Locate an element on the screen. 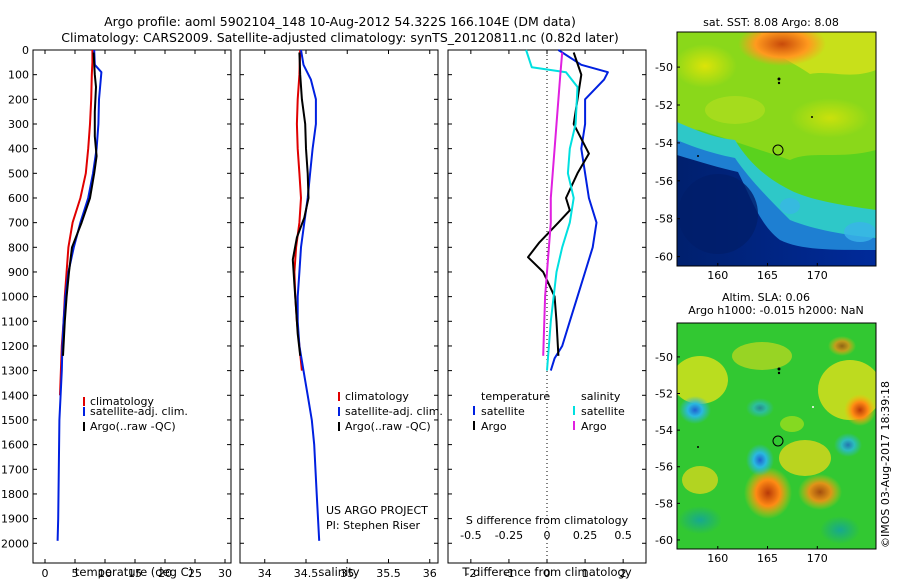 The image size is (900, 580). salinity-diff-tick-label: -0.5 is located at coordinates (470, 535).